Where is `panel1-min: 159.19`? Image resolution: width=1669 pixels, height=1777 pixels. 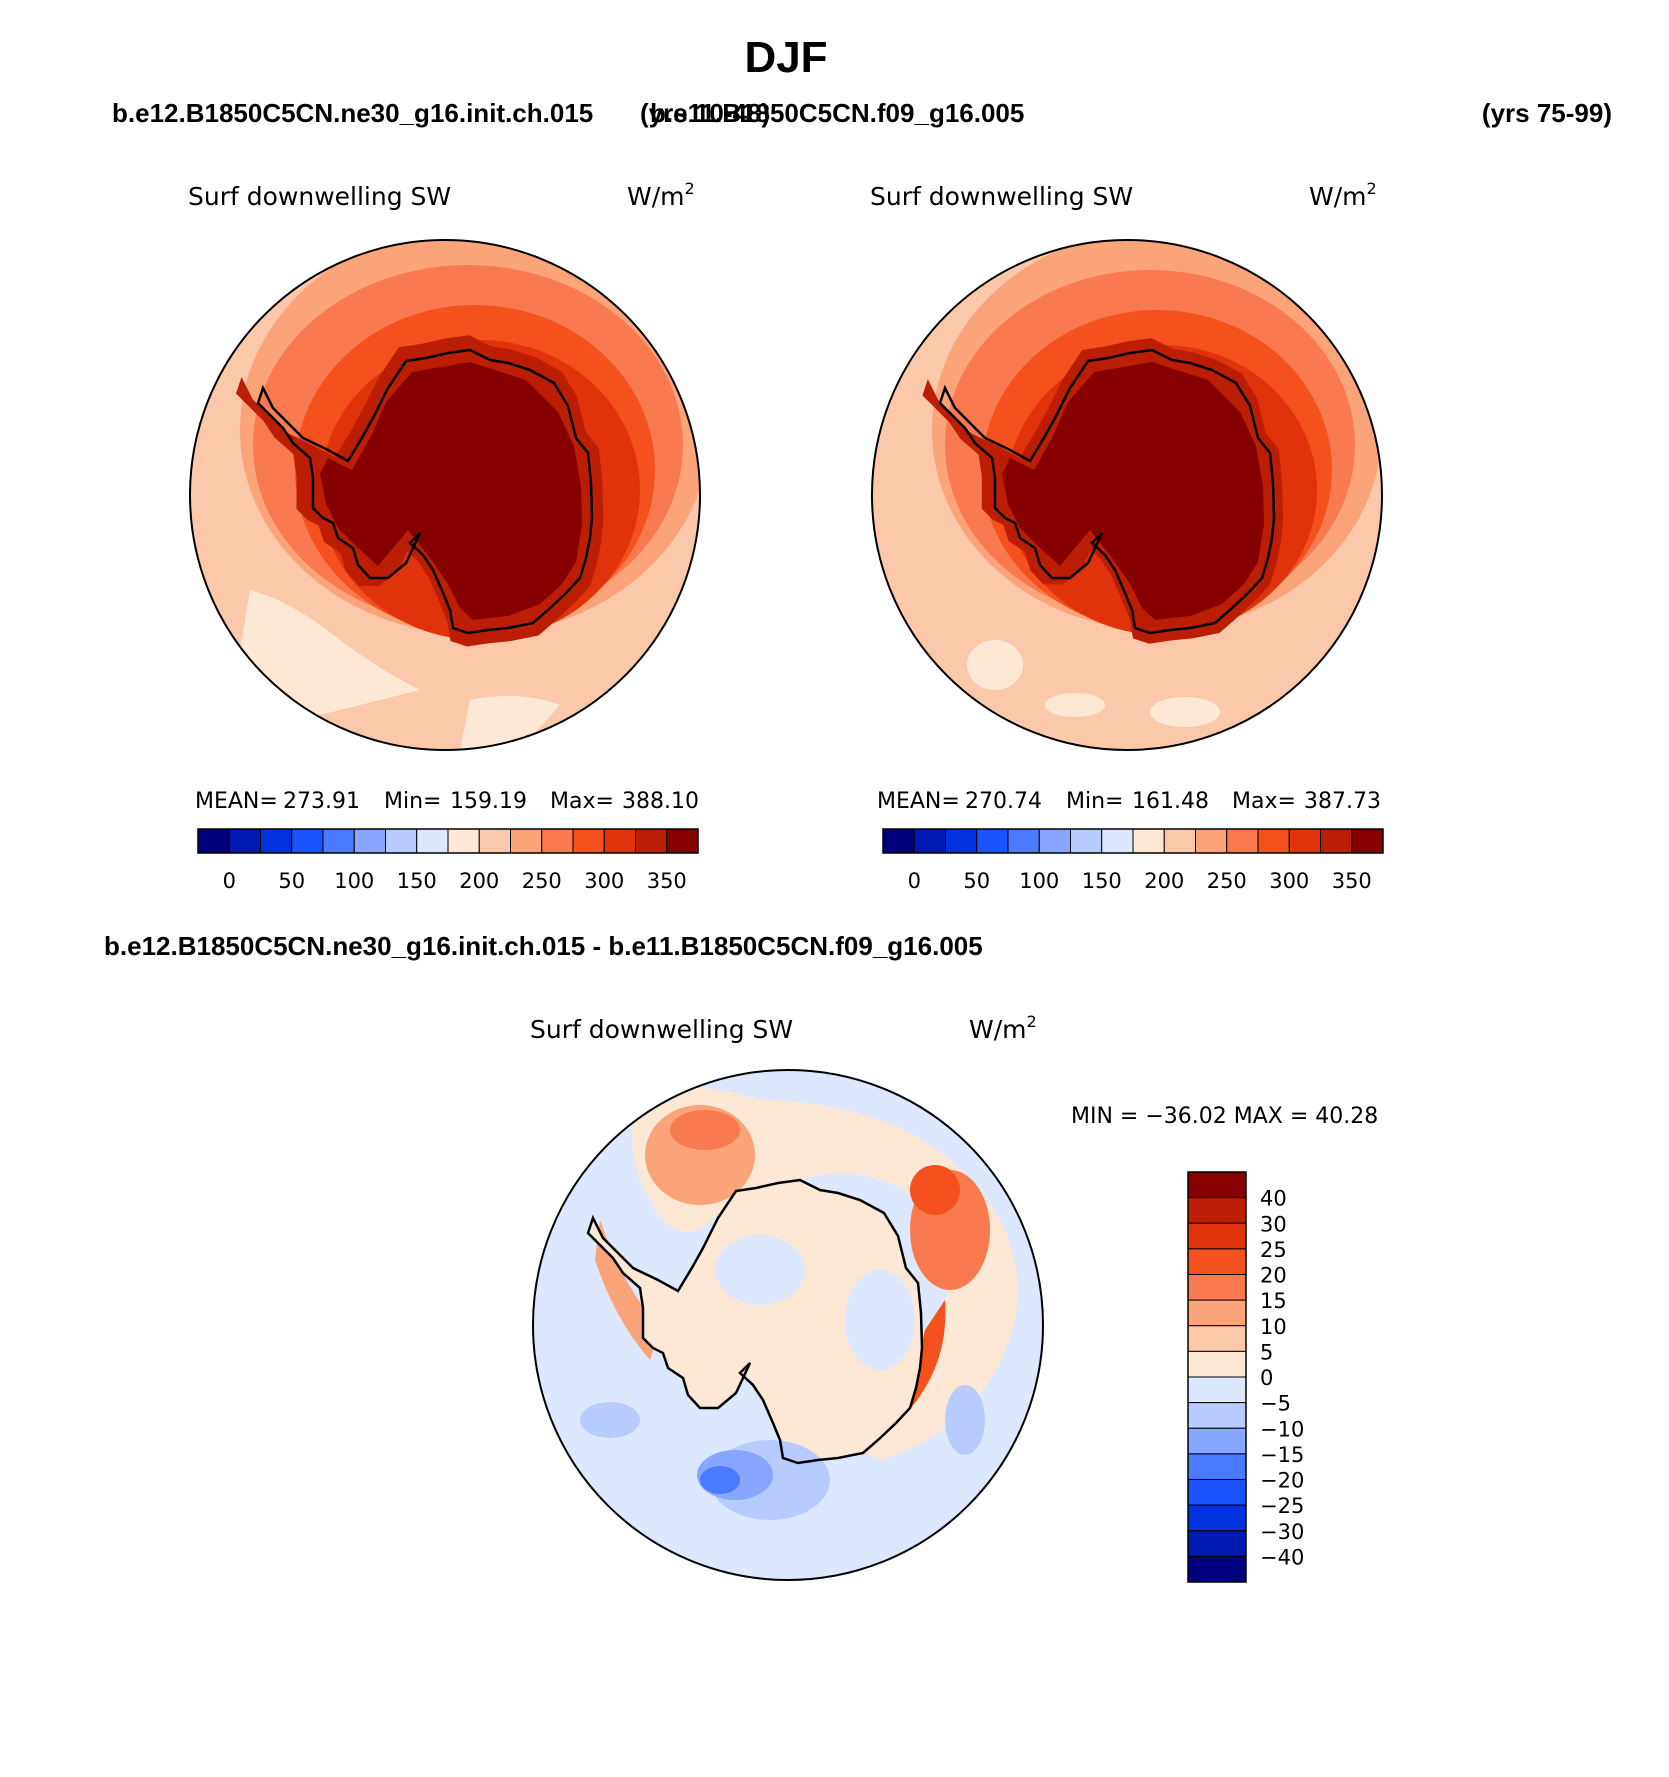
panel1-min: 159.19 is located at coordinates (488, 801).